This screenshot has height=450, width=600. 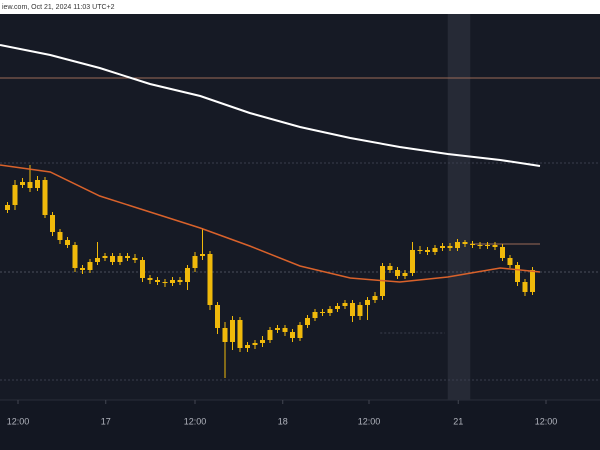 What do you see at coordinates (58, 7) in the screenshot?
I see `header-text: iew.com, Oct 21, 2024 11:03 UTC+2` at bounding box center [58, 7].